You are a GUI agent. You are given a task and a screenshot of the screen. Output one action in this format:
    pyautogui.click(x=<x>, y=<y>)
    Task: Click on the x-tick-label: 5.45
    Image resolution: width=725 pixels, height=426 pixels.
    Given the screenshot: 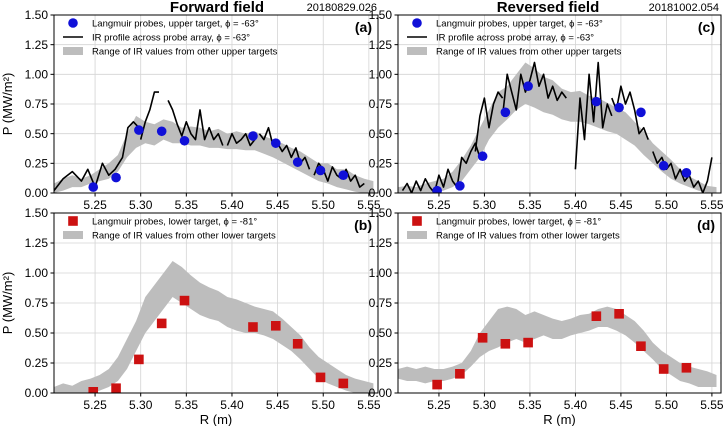 What is the action you would take?
    pyautogui.click(x=621, y=205)
    